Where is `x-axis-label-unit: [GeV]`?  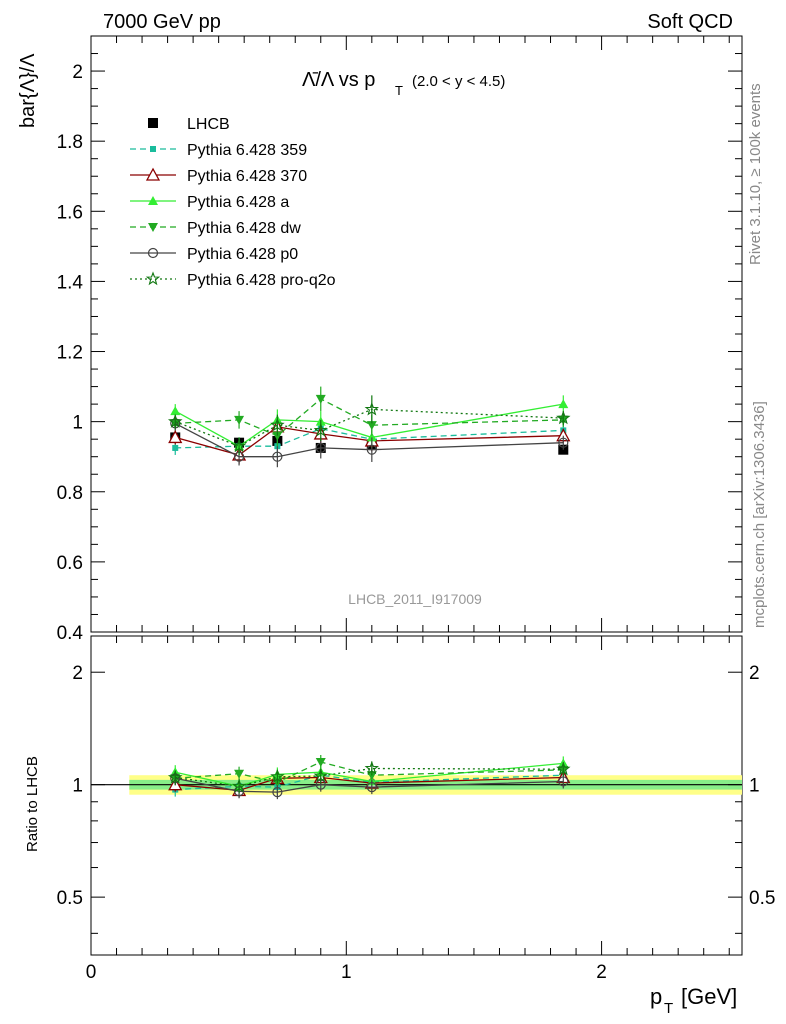
x-axis-label-unit: [GeV] is located at coordinates (709, 996).